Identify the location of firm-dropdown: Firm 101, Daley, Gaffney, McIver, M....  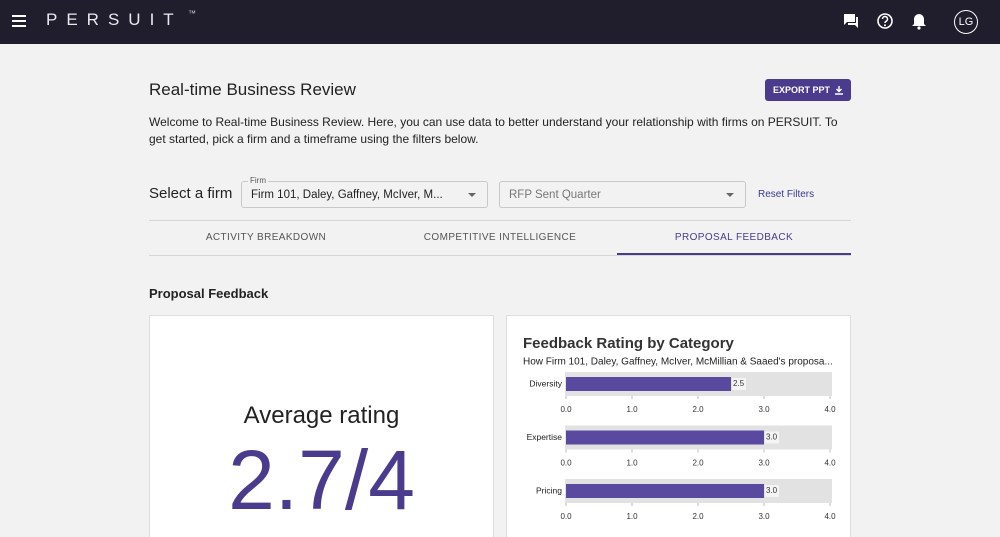
(364, 194).